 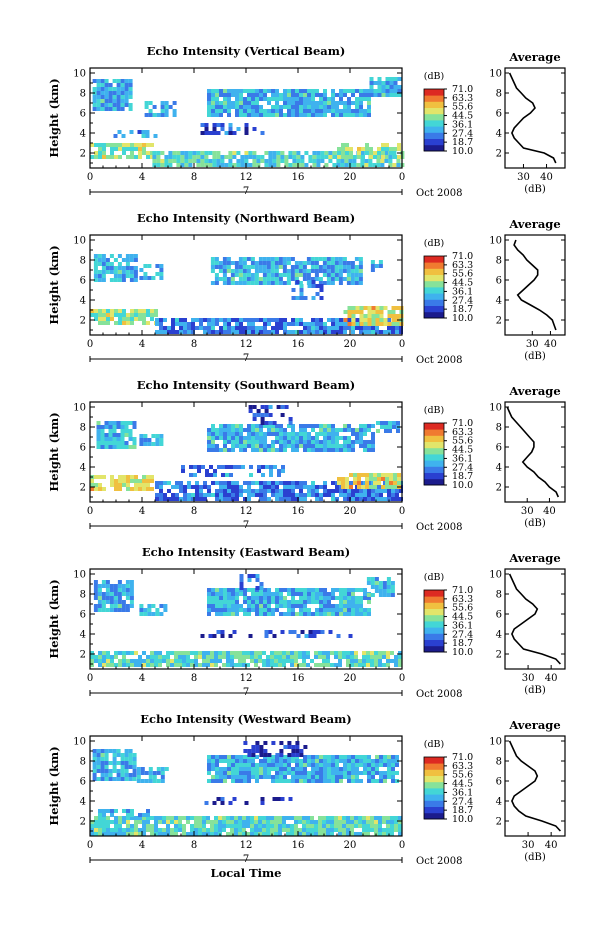 What do you see at coordinates (462, 617) in the screenshot?
I see `colorbar-label: 44.5` at bounding box center [462, 617].